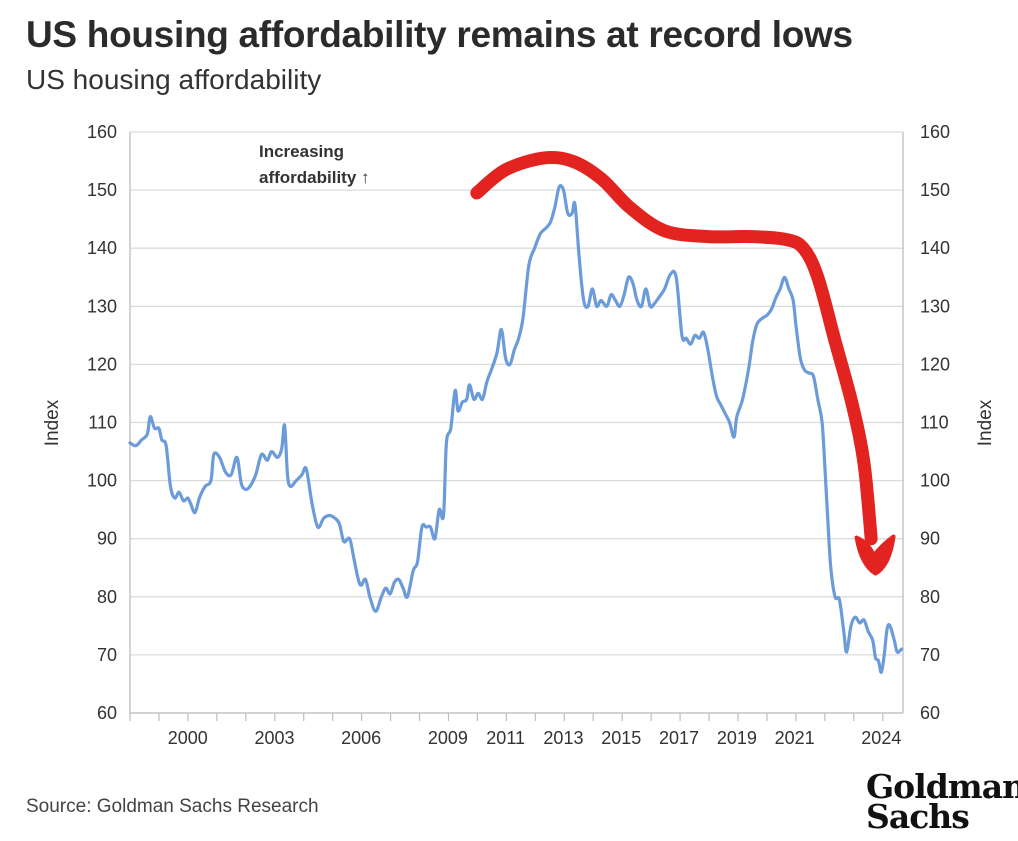 This screenshot has width=1018, height=841. I want to click on x-tick-label-2000: 2000, so click(188, 738).